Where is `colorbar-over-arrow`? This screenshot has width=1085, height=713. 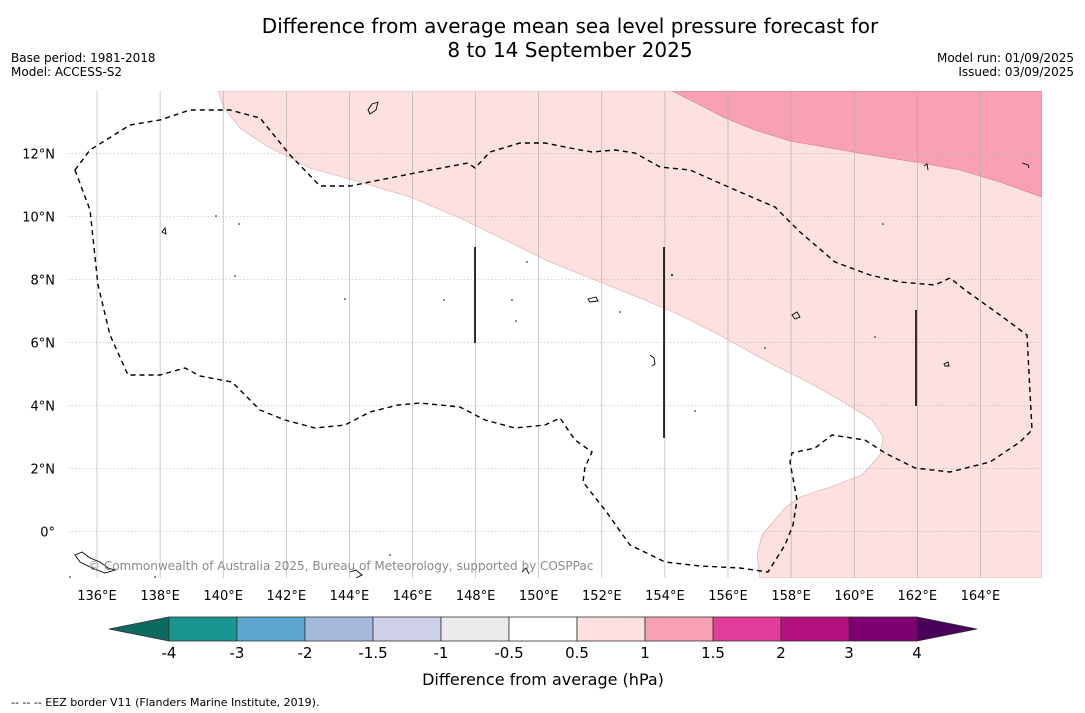 colorbar-over-arrow is located at coordinates (947, 629).